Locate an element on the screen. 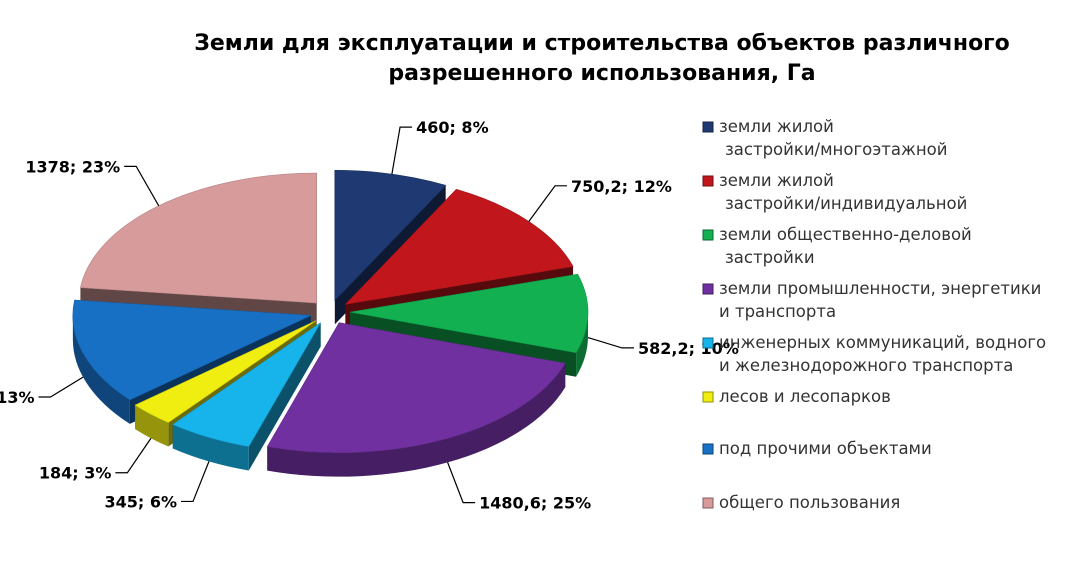  legend-label-5-line-2: и железнодорожного транспорта is located at coordinates (866, 365).